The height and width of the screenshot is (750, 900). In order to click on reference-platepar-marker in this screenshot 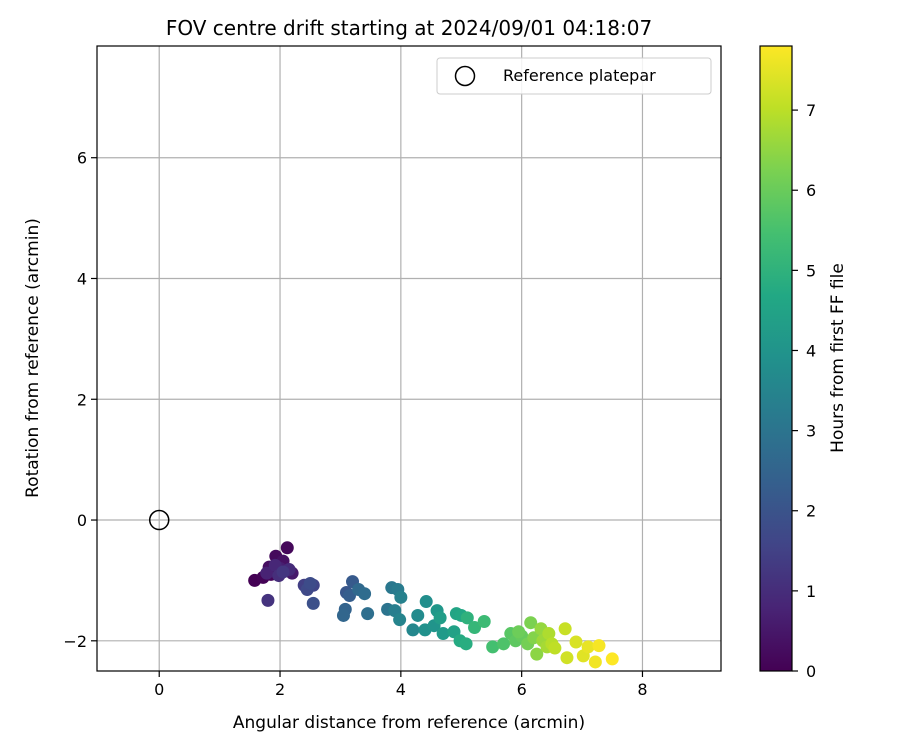, I will do `click(159, 520)`.